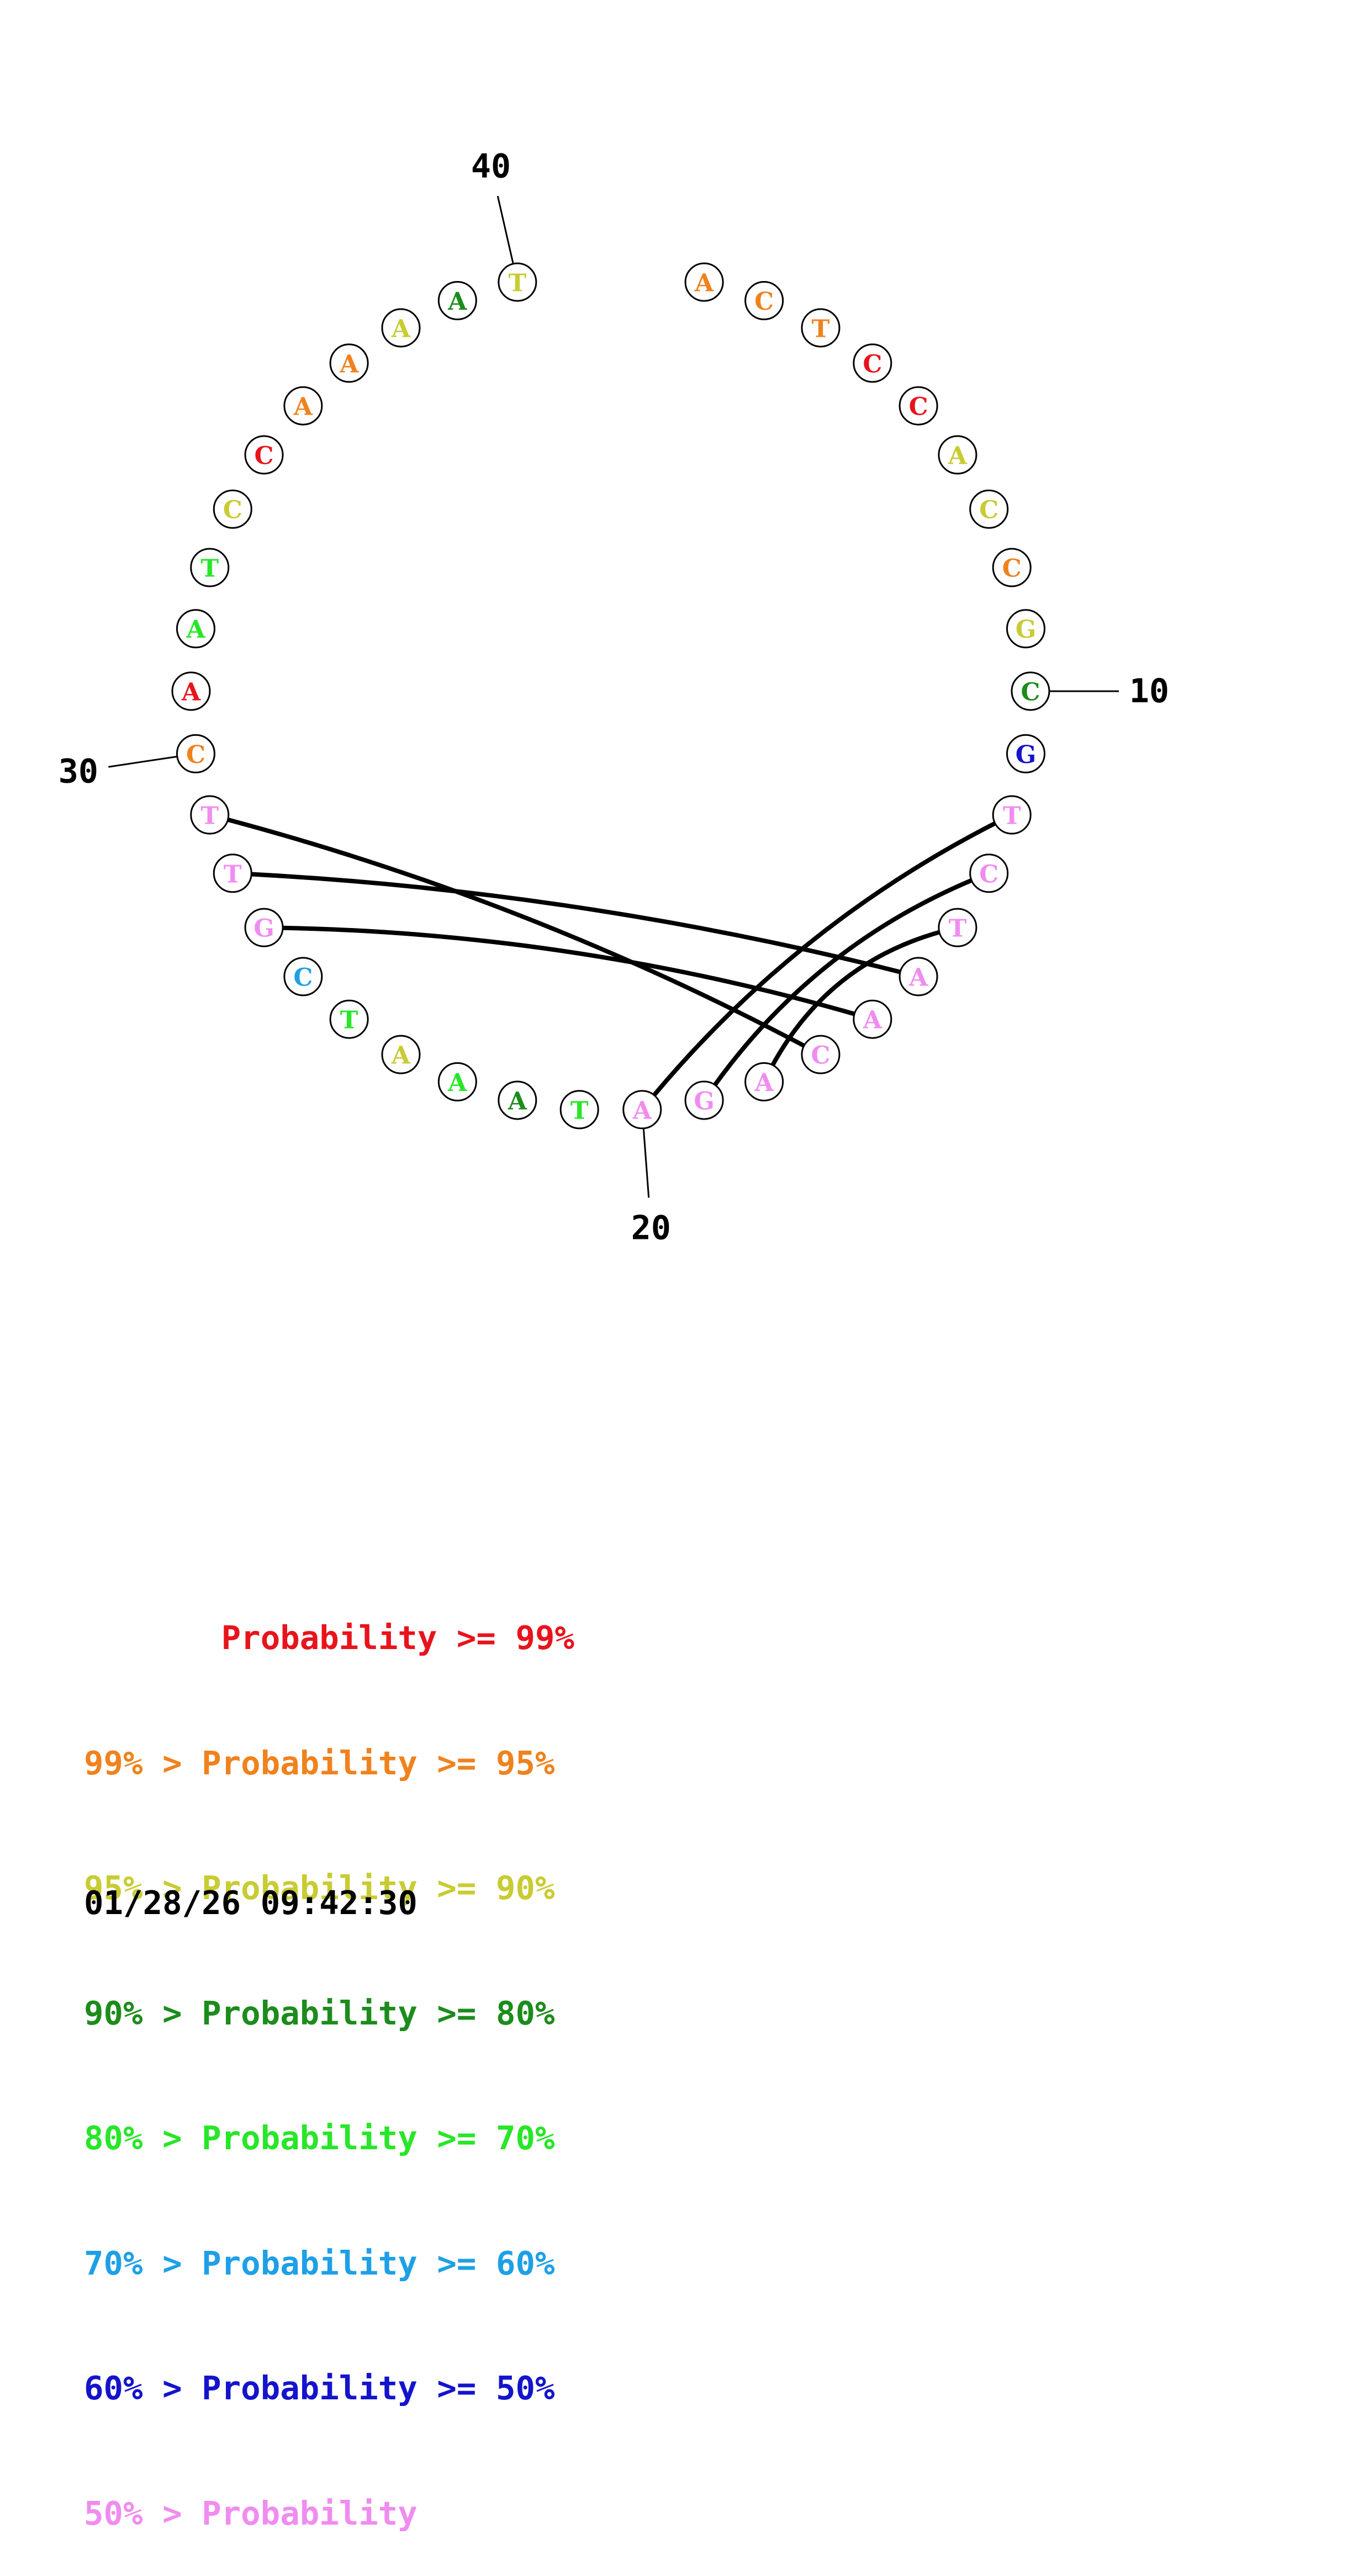  Describe the element at coordinates (821, 328) in the screenshot. I see `base-node-3: T` at that location.